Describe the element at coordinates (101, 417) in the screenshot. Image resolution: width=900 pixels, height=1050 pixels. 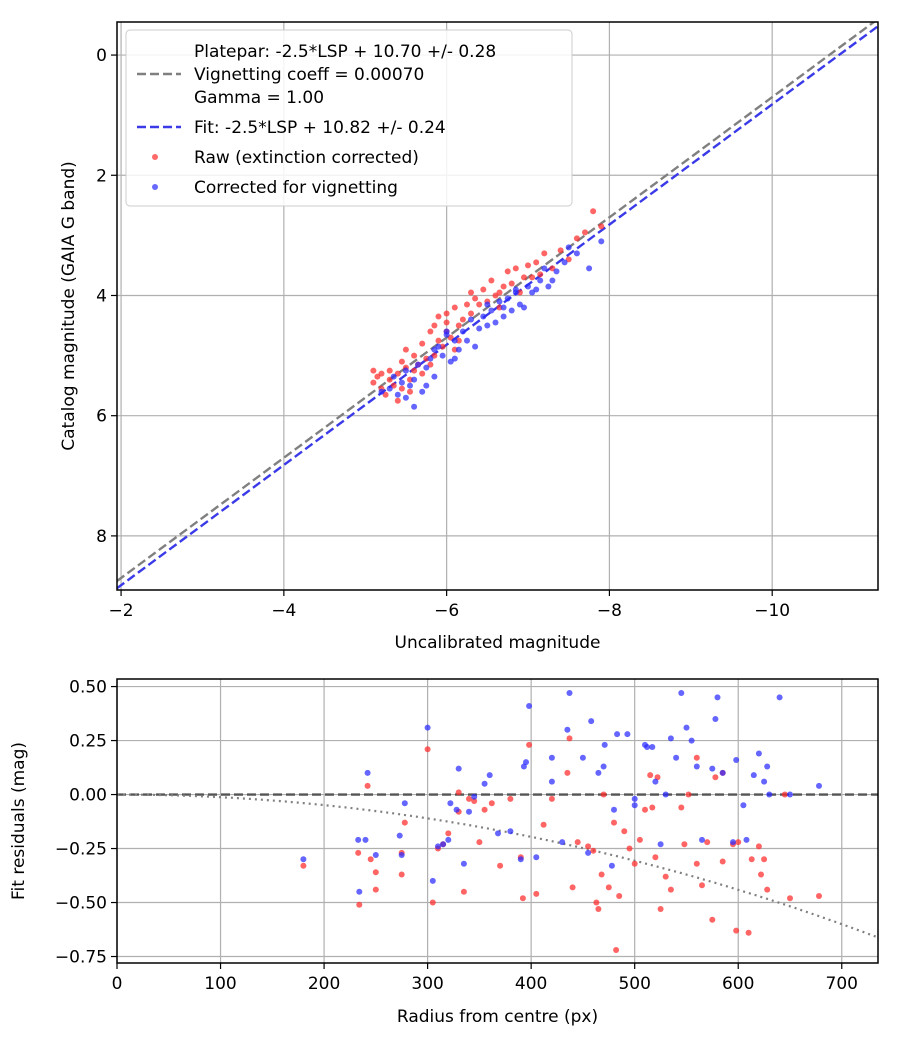
I see `y-tick-label: 6` at that location.